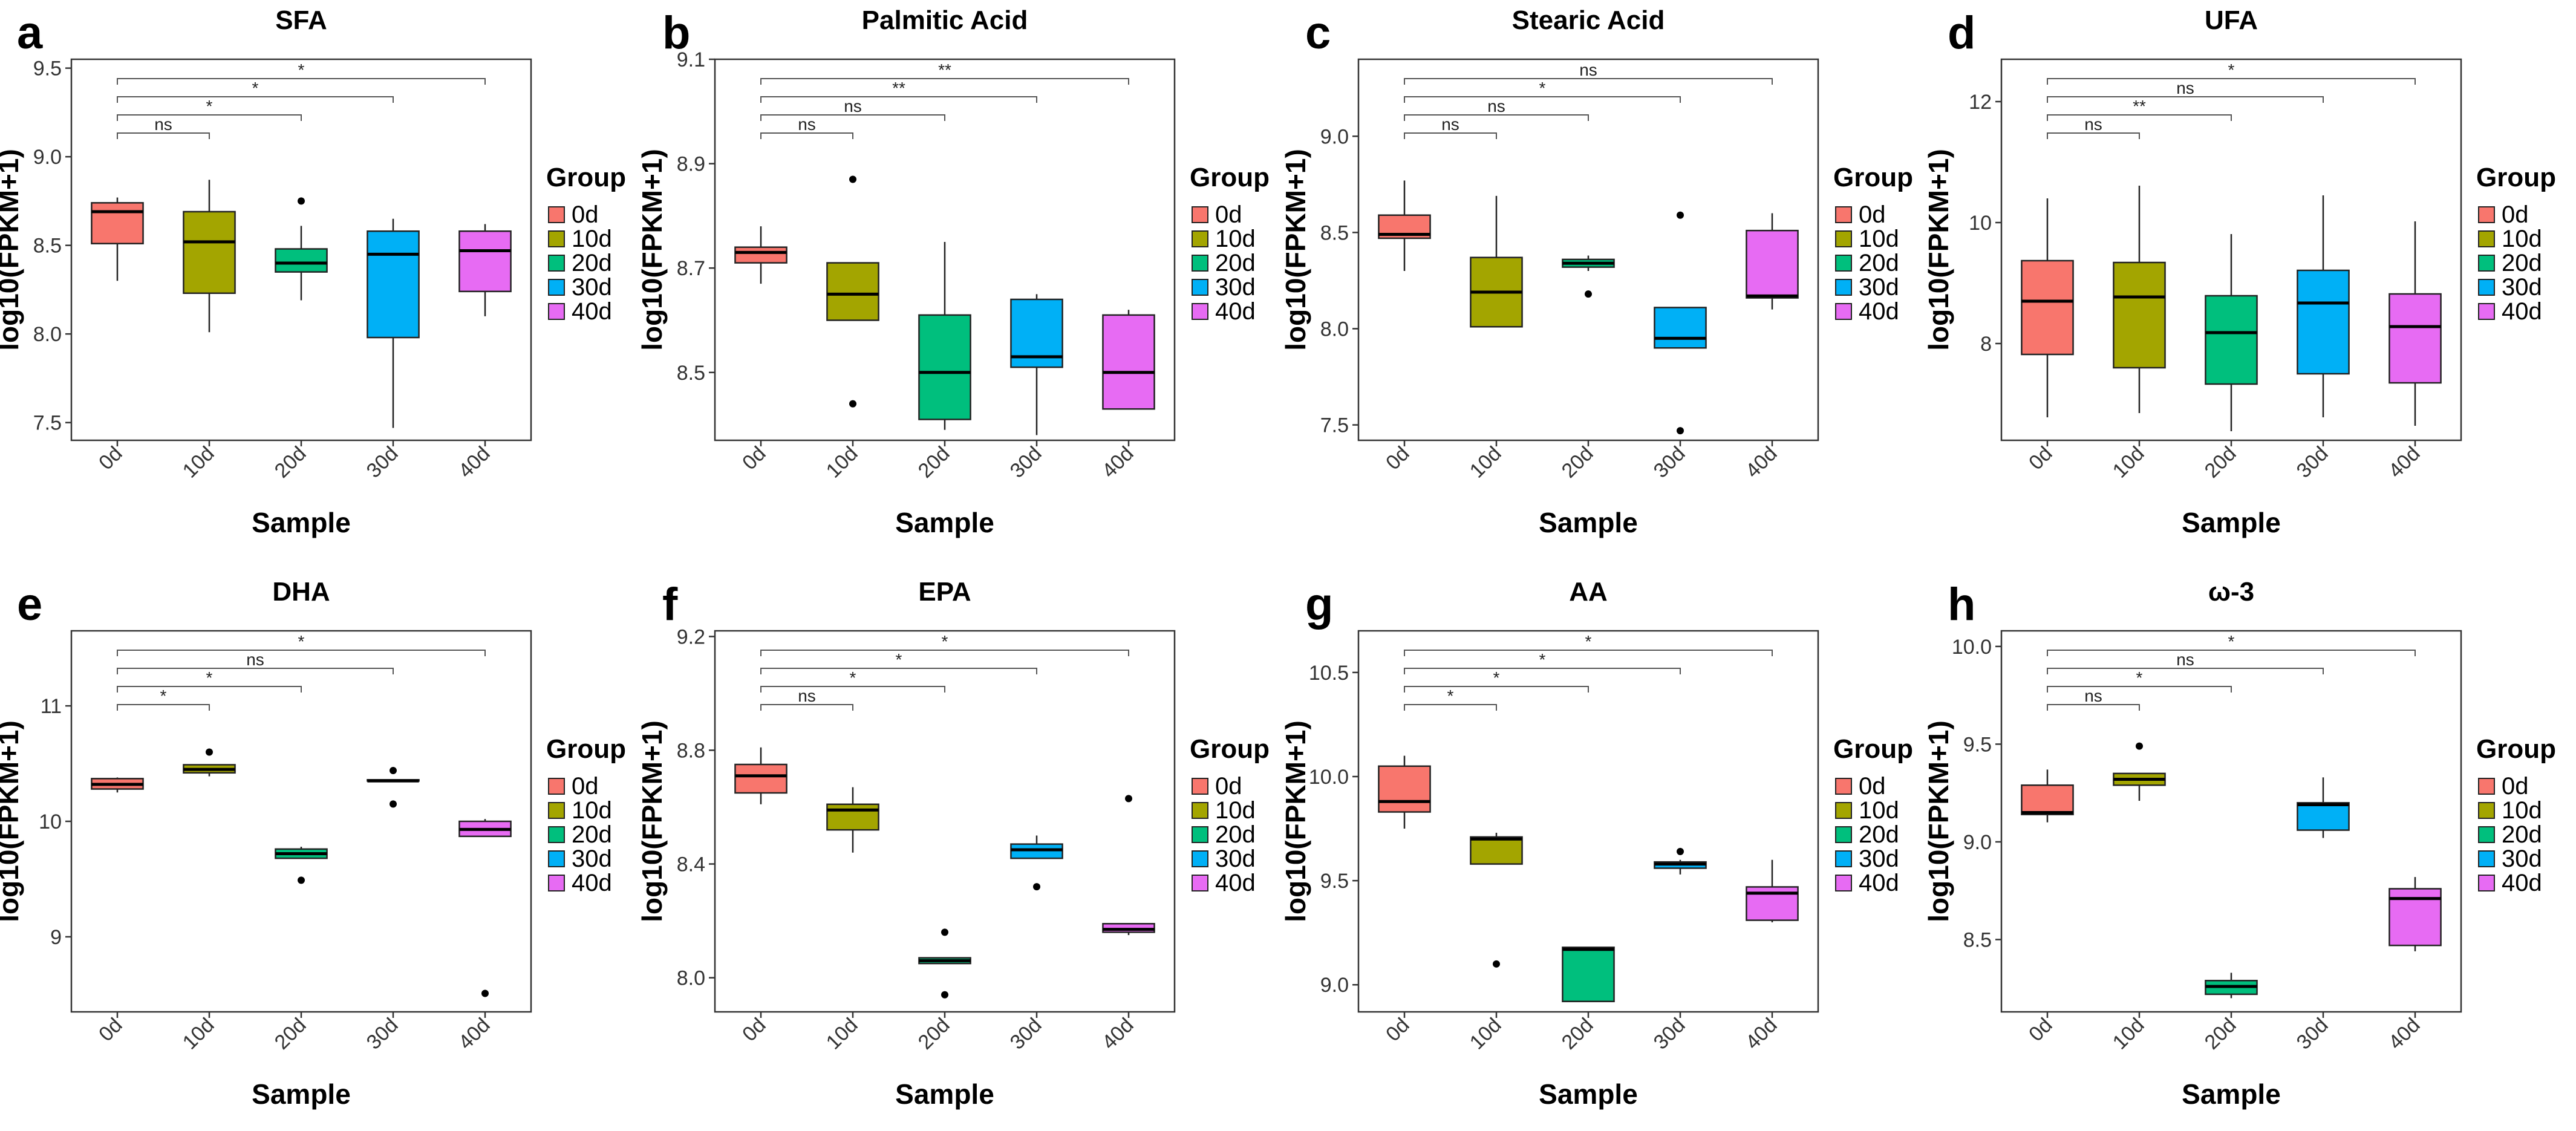 This screenshot has height=1131, width=2576. Describe the element at coordinates (393, 788) in the screenshot. I see `box-30d` at that location.